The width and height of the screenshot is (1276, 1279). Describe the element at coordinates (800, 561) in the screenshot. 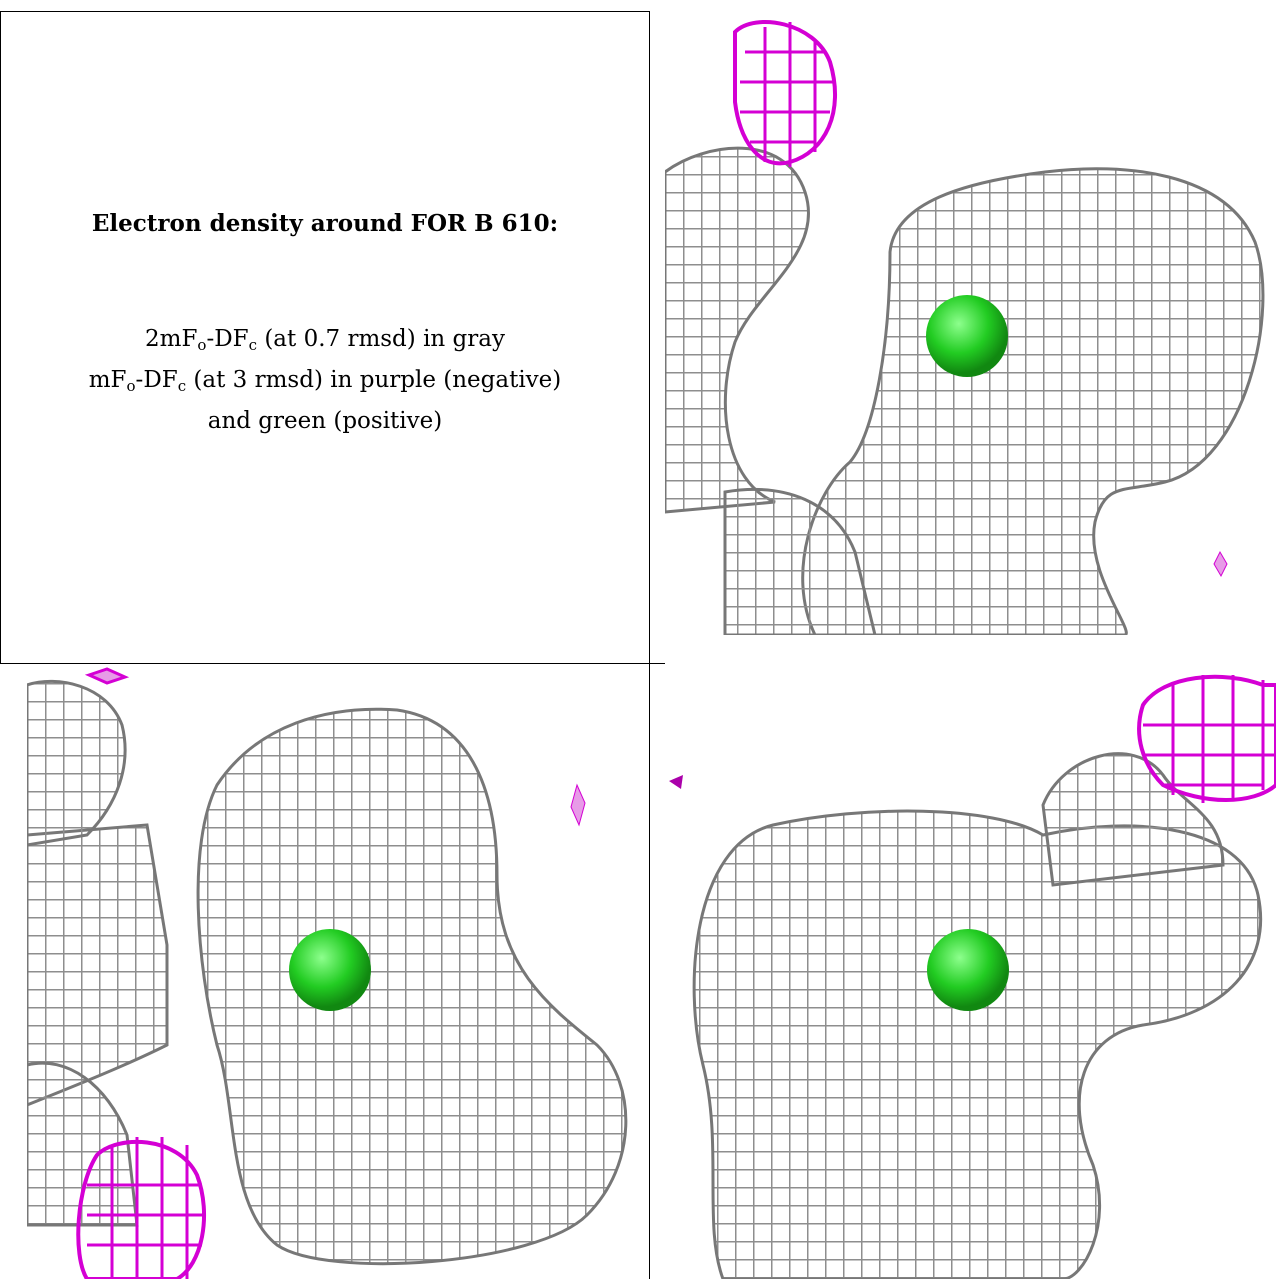

I see `mesh-blob-bottom-left` at that location.